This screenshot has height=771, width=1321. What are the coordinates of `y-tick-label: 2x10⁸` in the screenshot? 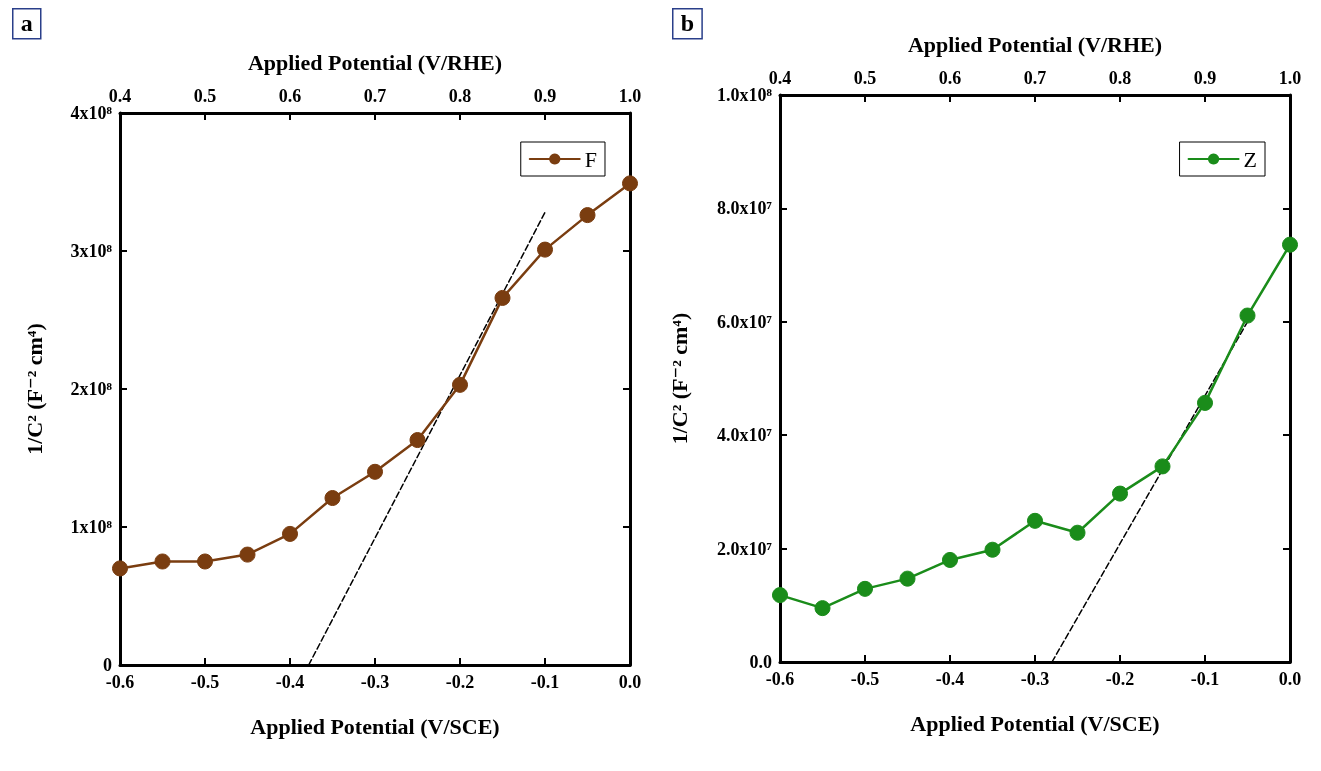 It's located at (91, 389).